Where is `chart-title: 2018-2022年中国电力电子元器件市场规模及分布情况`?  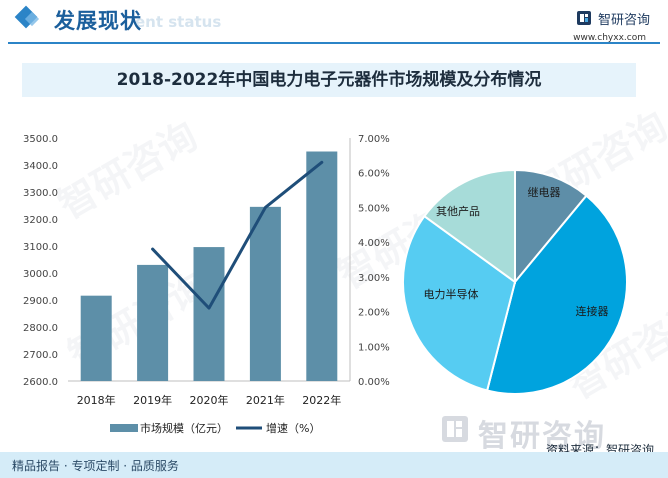 chart-title: 2018-2022年中国电力电子元器件市场规模及分布情况 is located at coordinates (329, 80).